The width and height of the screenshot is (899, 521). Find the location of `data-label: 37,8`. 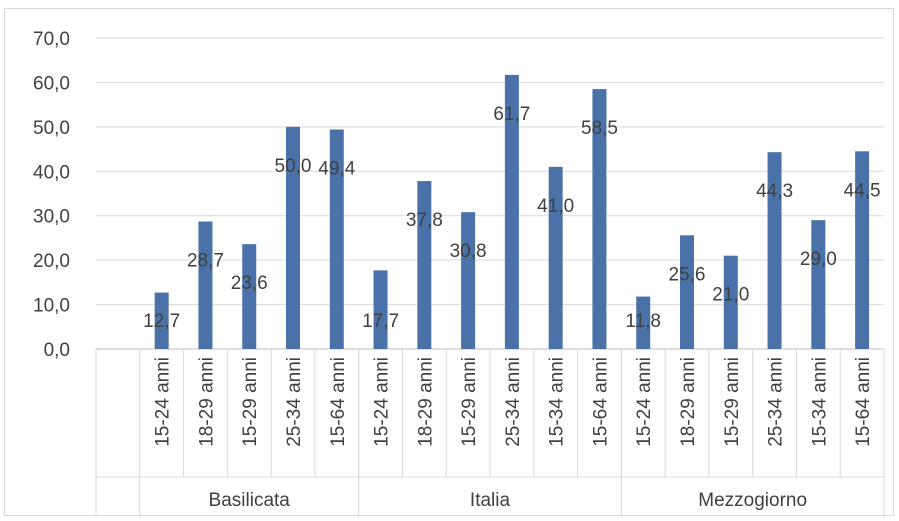

data-label: 37,8 is located at coordinates (424, 220).